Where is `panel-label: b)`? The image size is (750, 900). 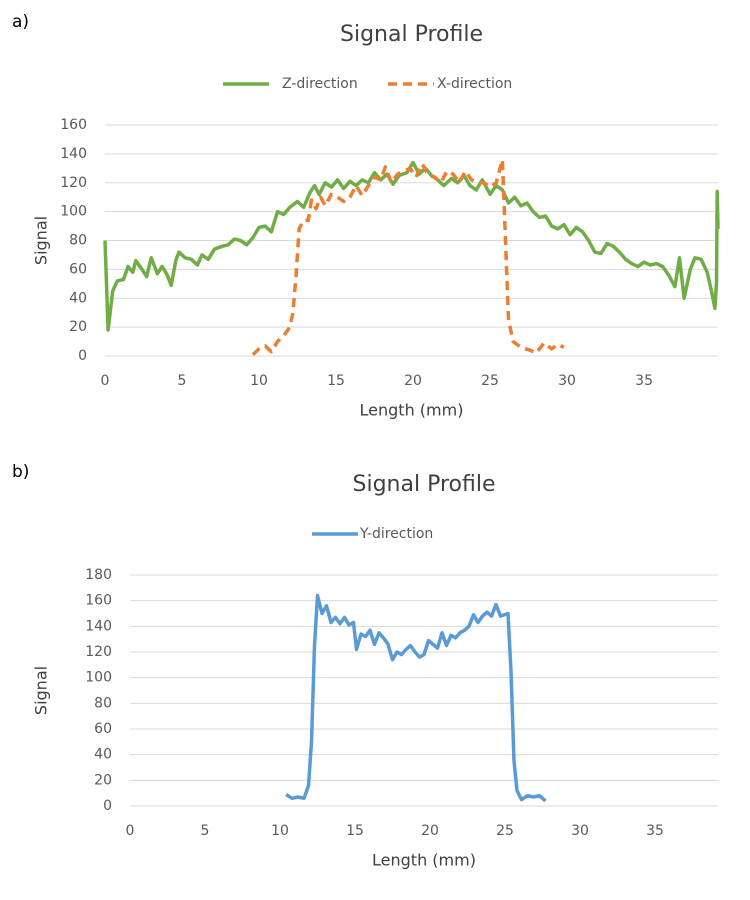 panel-label: b) is located at coordinates (20, 472).